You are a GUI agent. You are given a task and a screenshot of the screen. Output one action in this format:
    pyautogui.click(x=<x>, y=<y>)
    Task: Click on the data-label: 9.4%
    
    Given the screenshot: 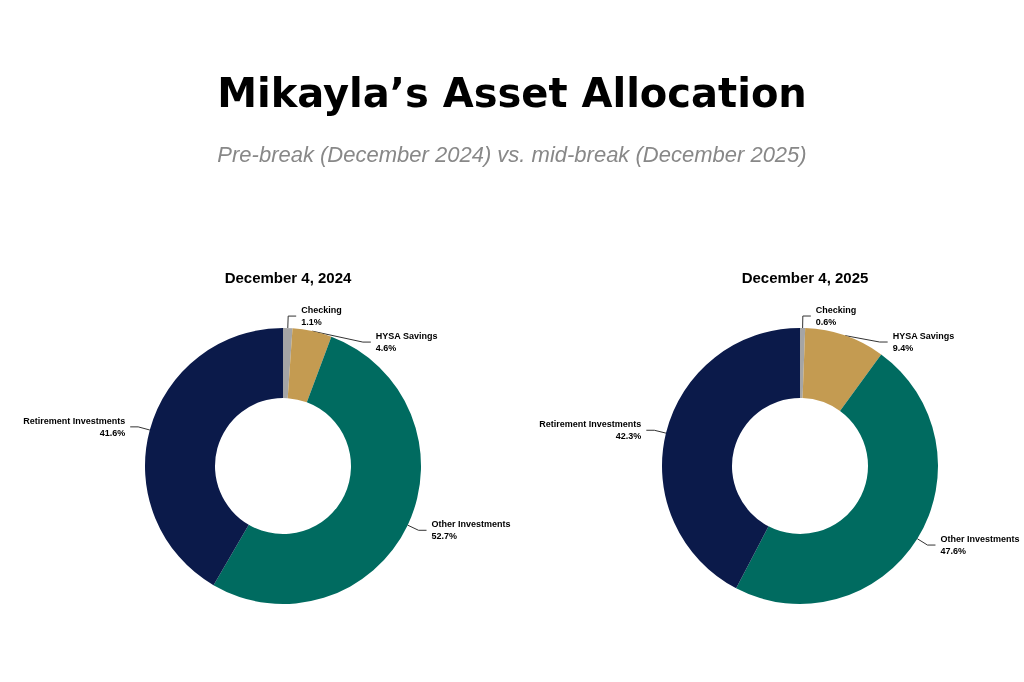 What is the action you would take?
    pyautogui.click(x=903, y=348)
    